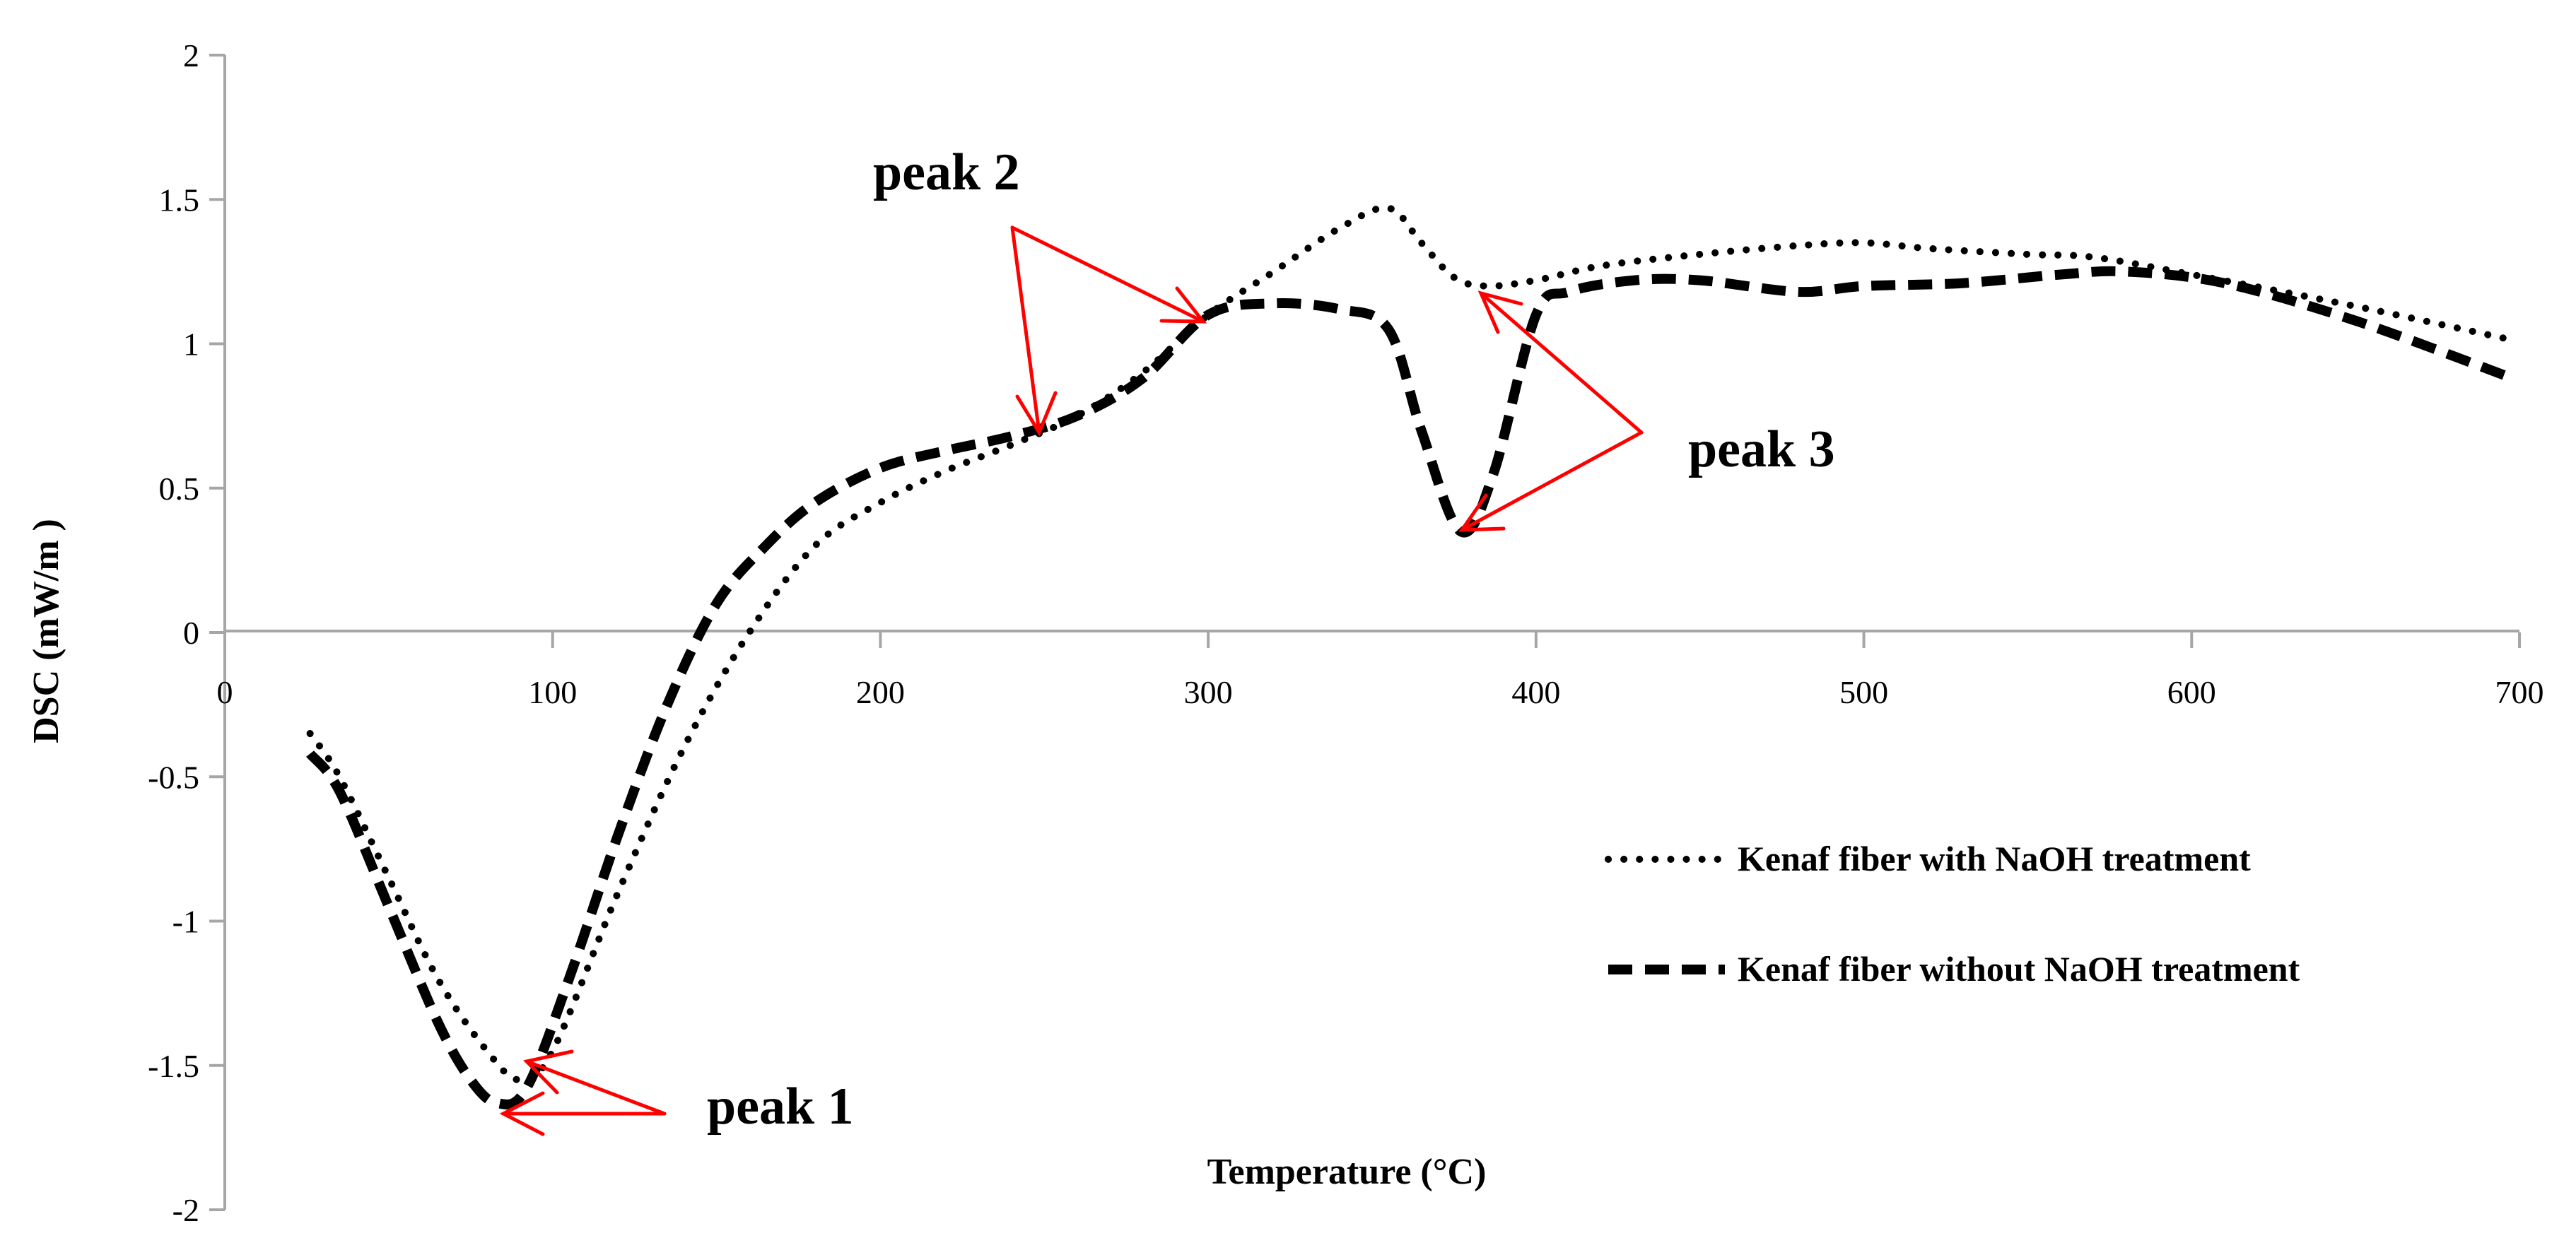 Image resolution: width=2576 pixels, height=1255 pixels. I want to click on y-tick-label: 1.5, so click(180, 200).